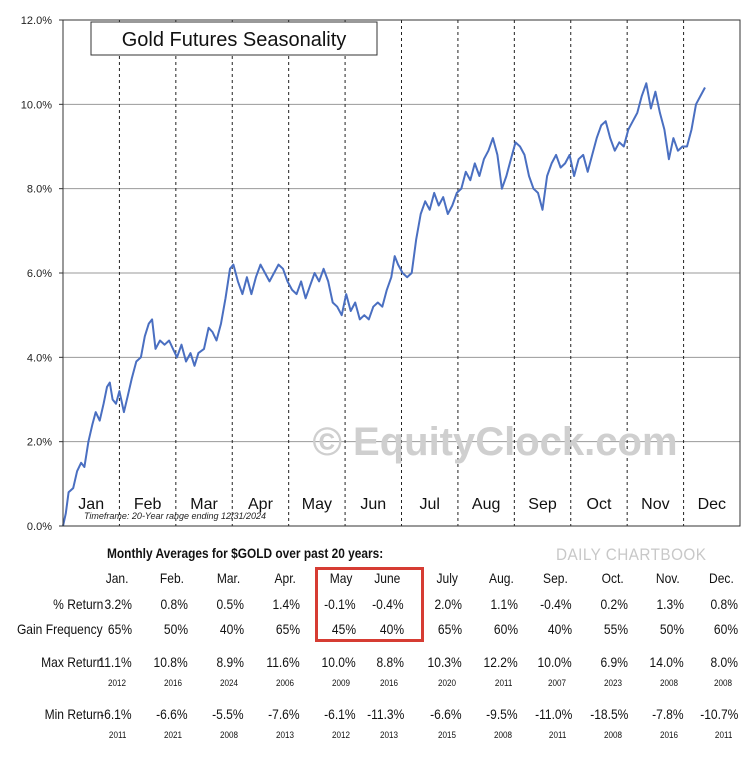 This screenshot has width=750, height=773. Describe the element at coordinates (284, 683) in the screenshot. I see `max-year-cell: 2006` at that location.